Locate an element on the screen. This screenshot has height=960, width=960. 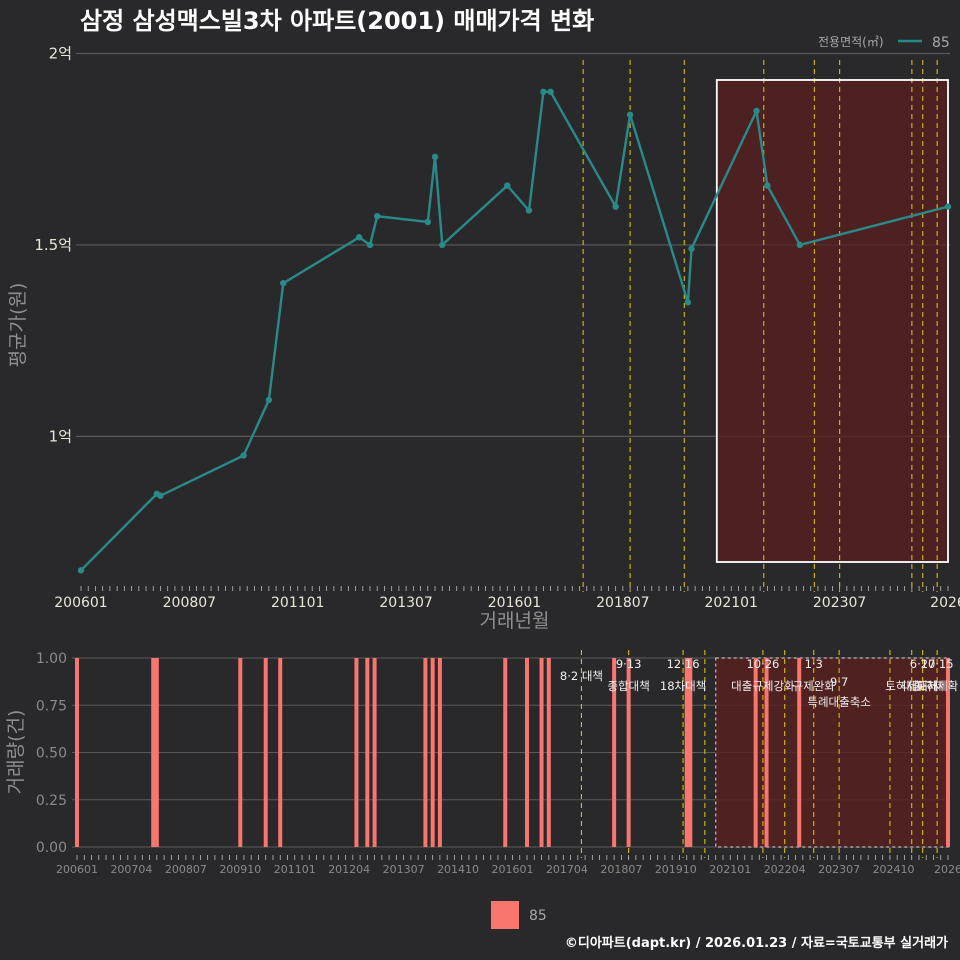
y-tick-label: 1.5억 is located at coordinates (53, 245).